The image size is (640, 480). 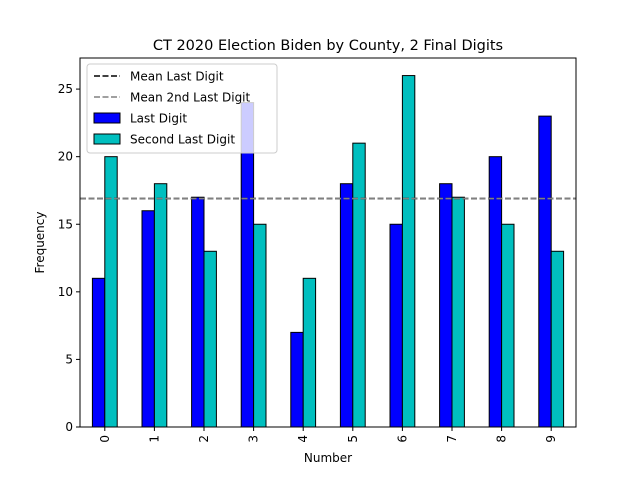 I want to click on legend-label-second-last-digit: Second Last Digit, so click(x=182, y=140).